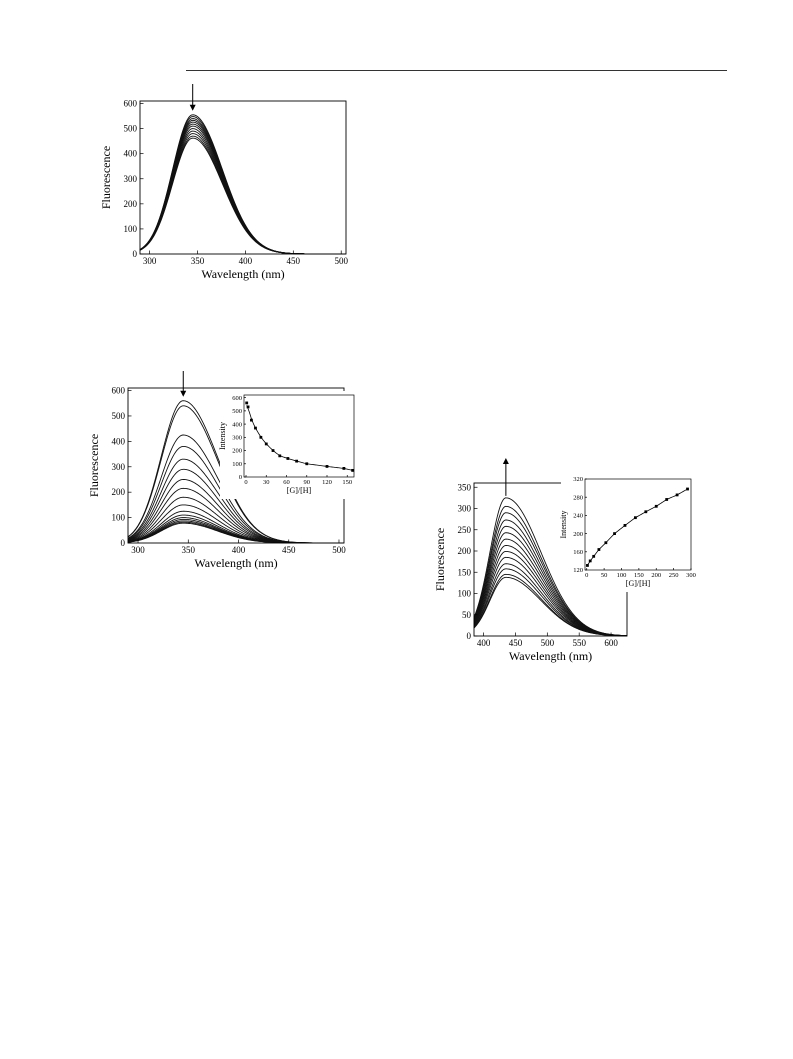  I want to click on chart2-inset-ytick-label: 300, so click(237, 438).